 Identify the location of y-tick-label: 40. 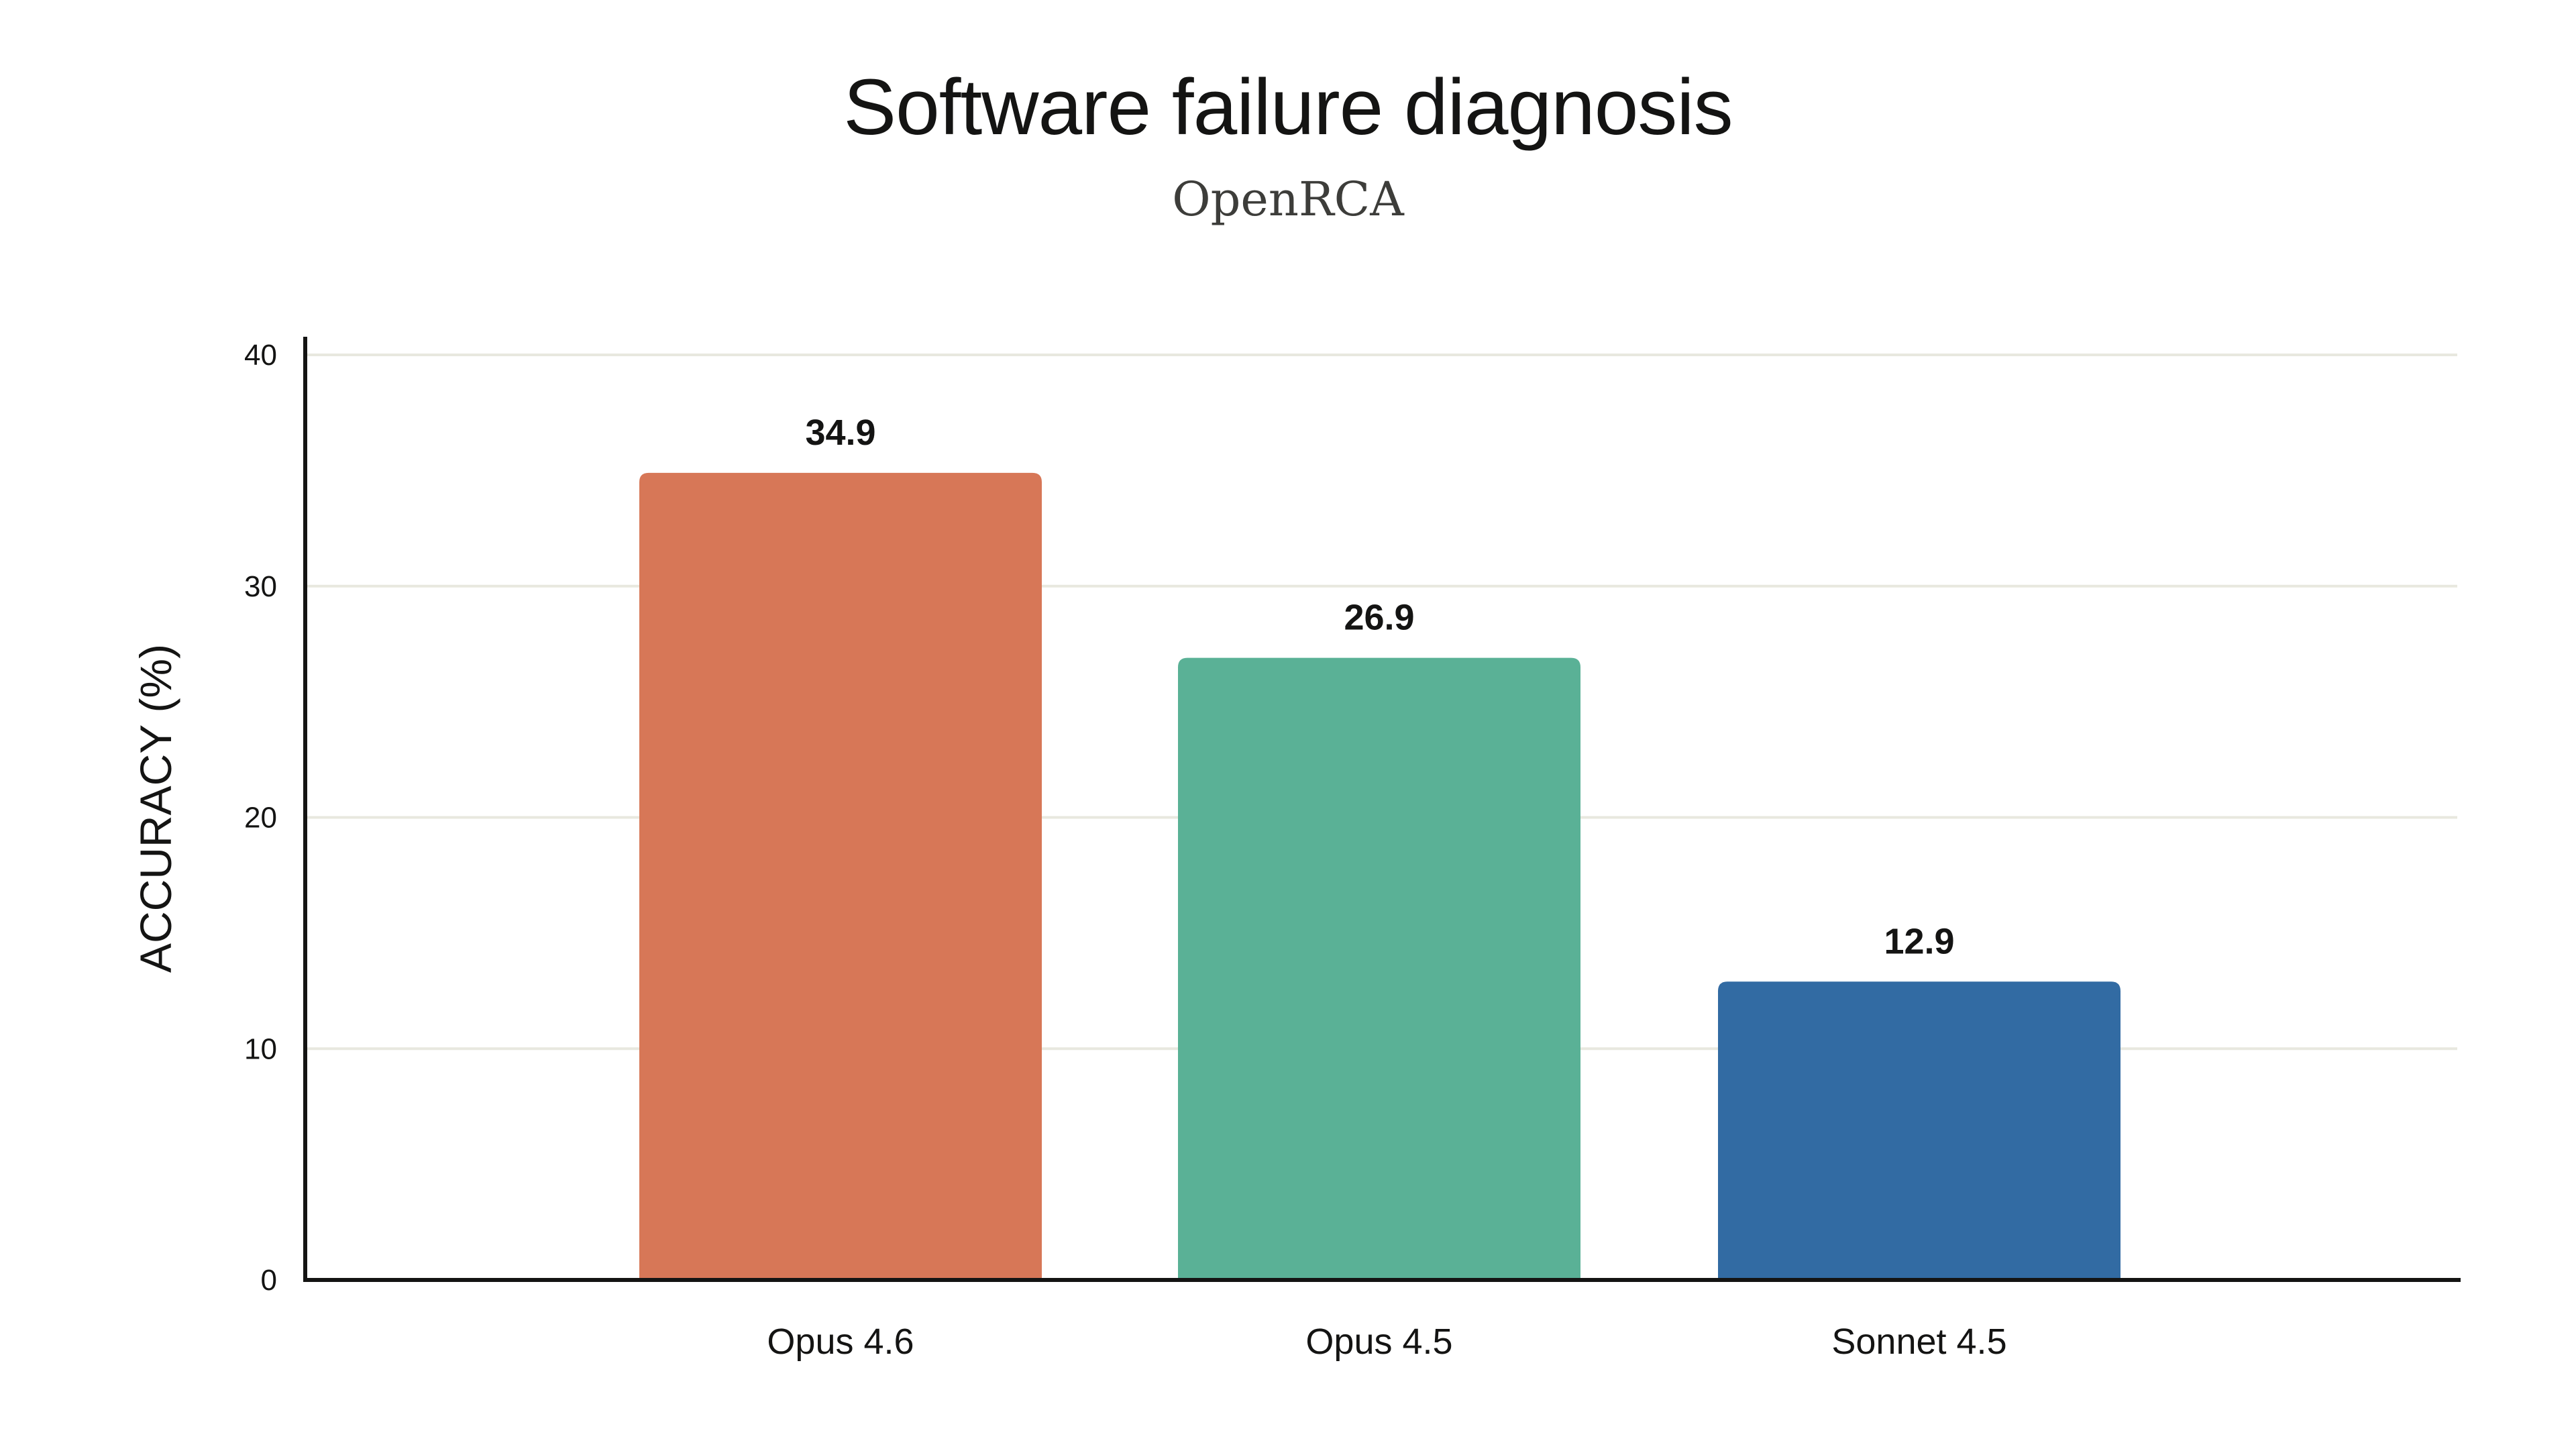
(260, 355).